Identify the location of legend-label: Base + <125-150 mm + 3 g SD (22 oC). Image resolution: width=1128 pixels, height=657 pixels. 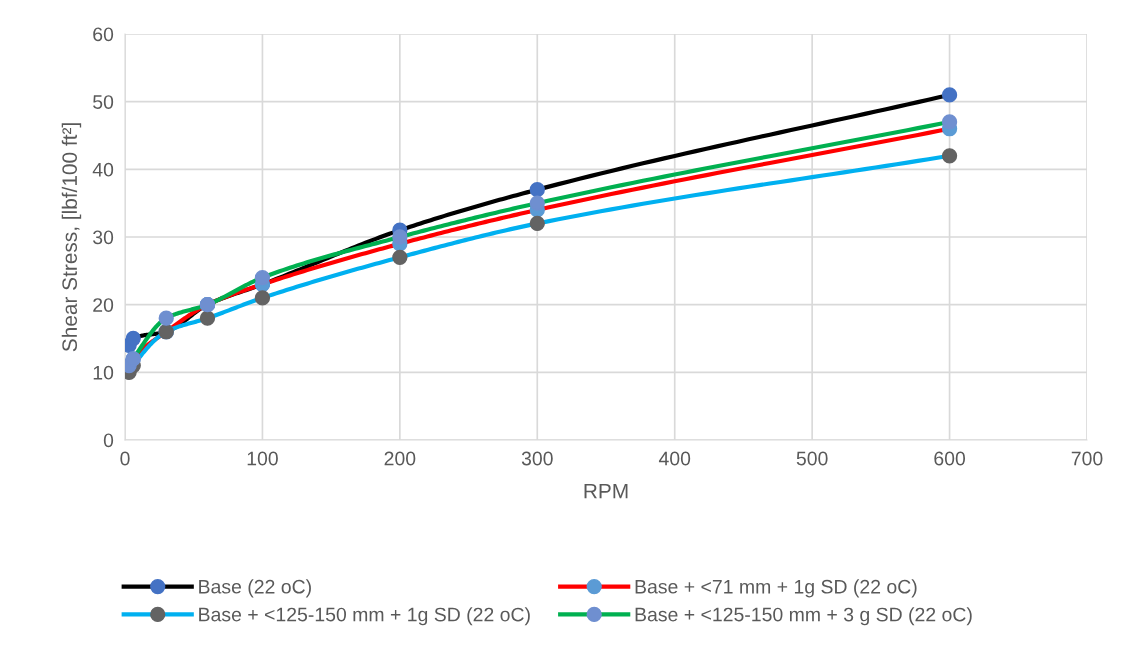
(803, 616).